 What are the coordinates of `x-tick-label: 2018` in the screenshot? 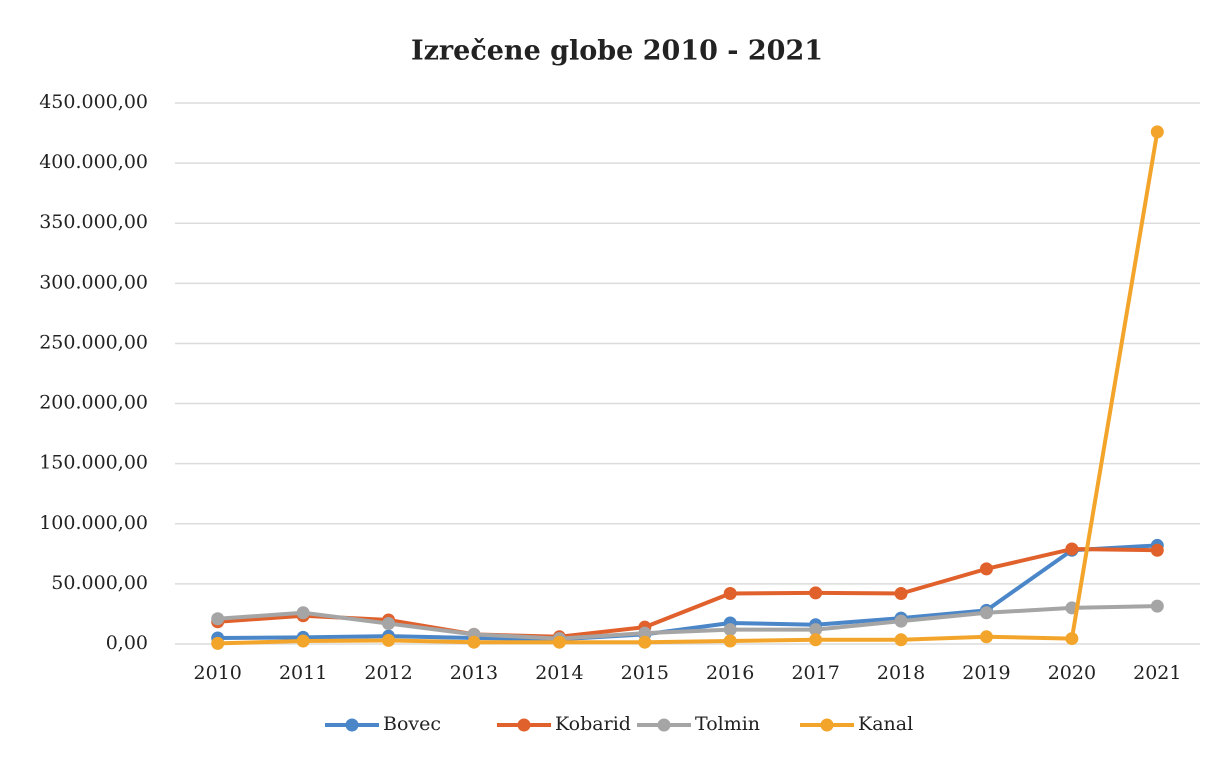 It's located at (901, 673).